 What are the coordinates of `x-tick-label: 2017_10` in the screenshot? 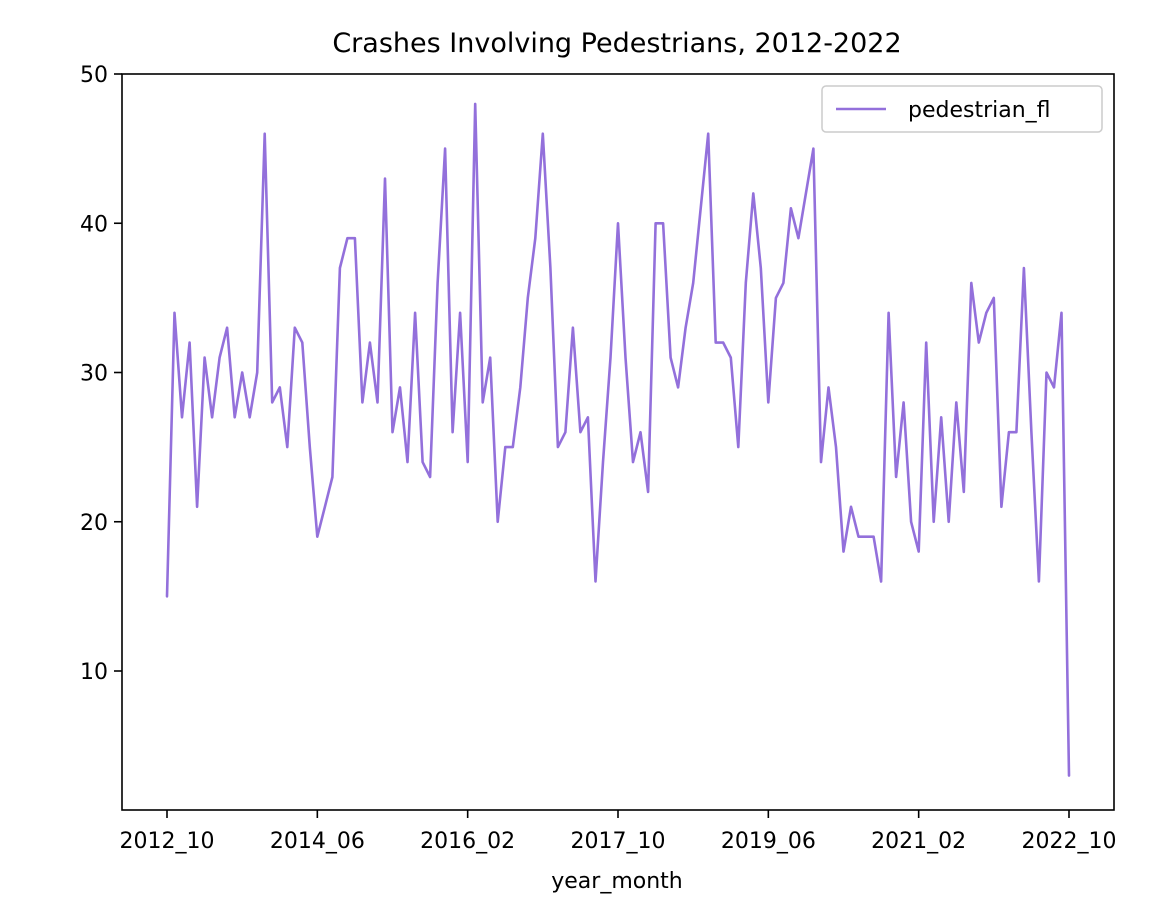 It's located at (618, 841).